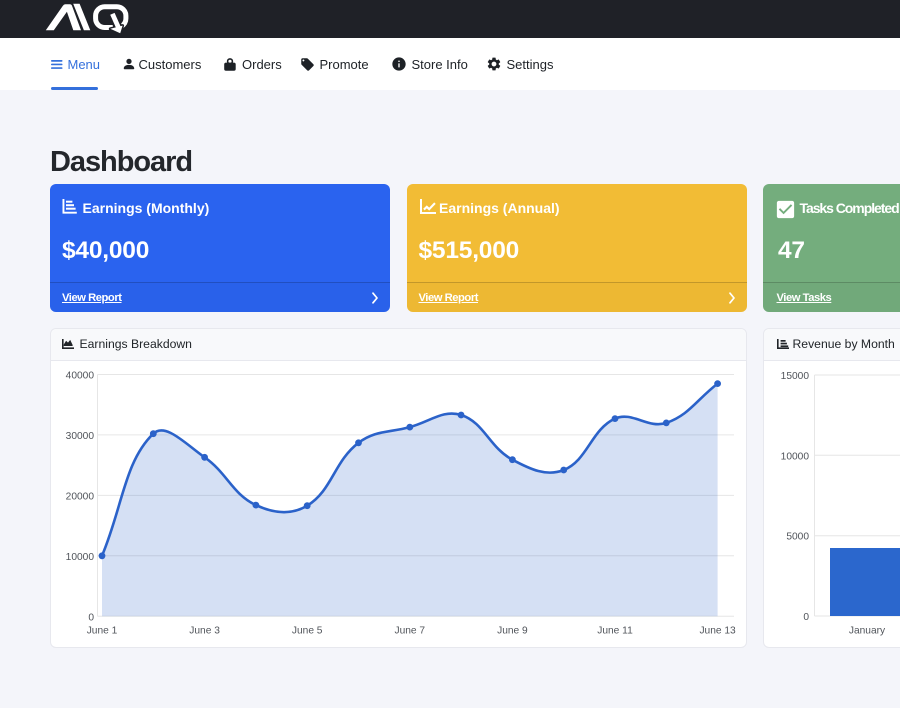 This screenshot has width=900, height=708. Describe the element at coordinates (80, 436) in the screenshot. I see `svg-text: 30000` at that location.